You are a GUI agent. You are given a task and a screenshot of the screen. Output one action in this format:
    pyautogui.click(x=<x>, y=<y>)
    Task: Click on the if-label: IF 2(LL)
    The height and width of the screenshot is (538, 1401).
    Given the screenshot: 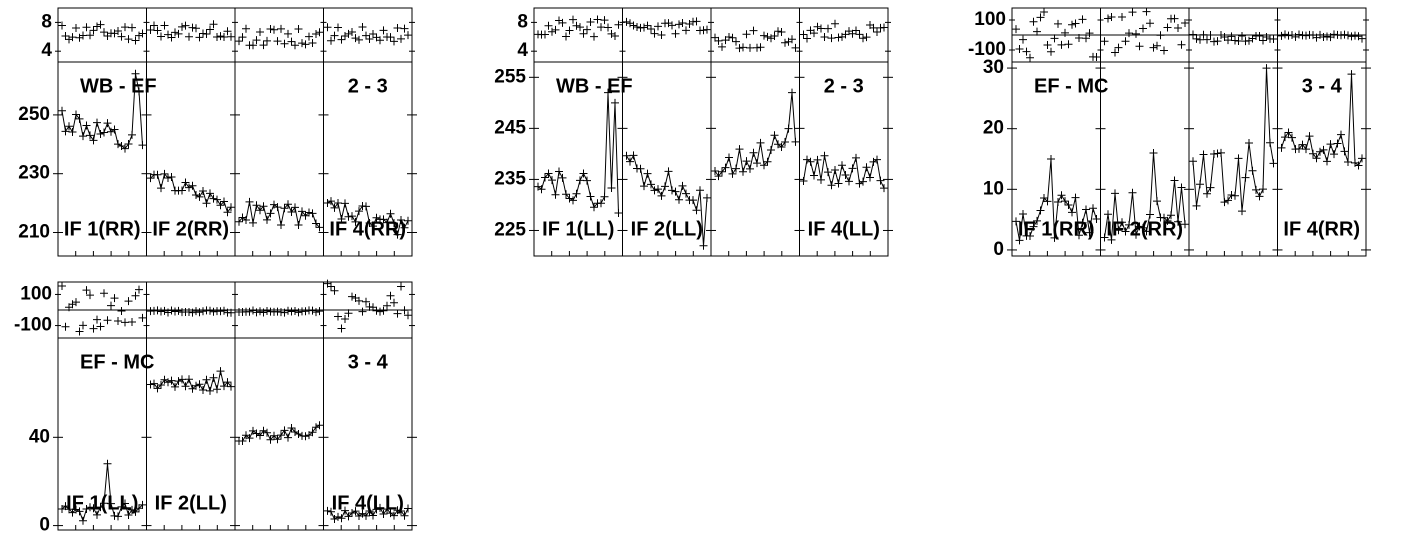 What is the action you would take?
    pyautogui.click(x=191, y=503)
    